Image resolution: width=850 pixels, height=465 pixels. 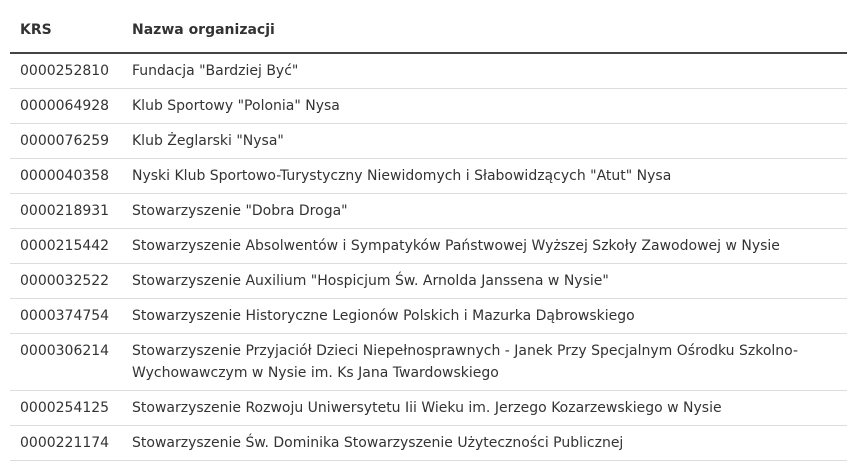 What do you see at coordinates (484, 106) in the screenshot?
I see `name-cell: Klub Sportowy "Polonia" Nysa` at bounding box center [484, 106].